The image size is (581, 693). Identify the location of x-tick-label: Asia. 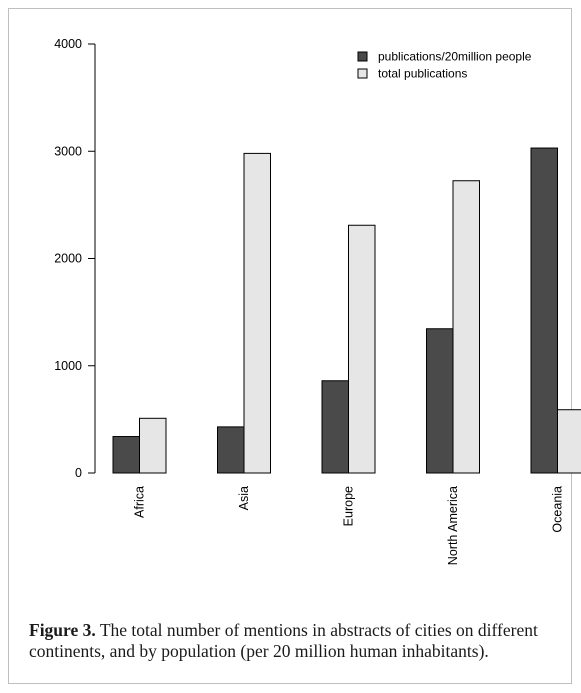
(244, 498).